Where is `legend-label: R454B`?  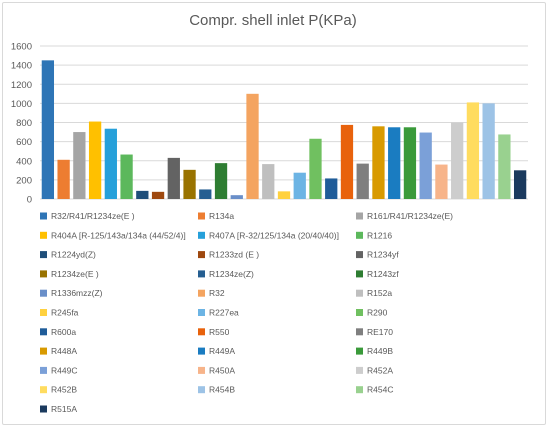
legend-label: R454B is located at coordinates (222, 390).